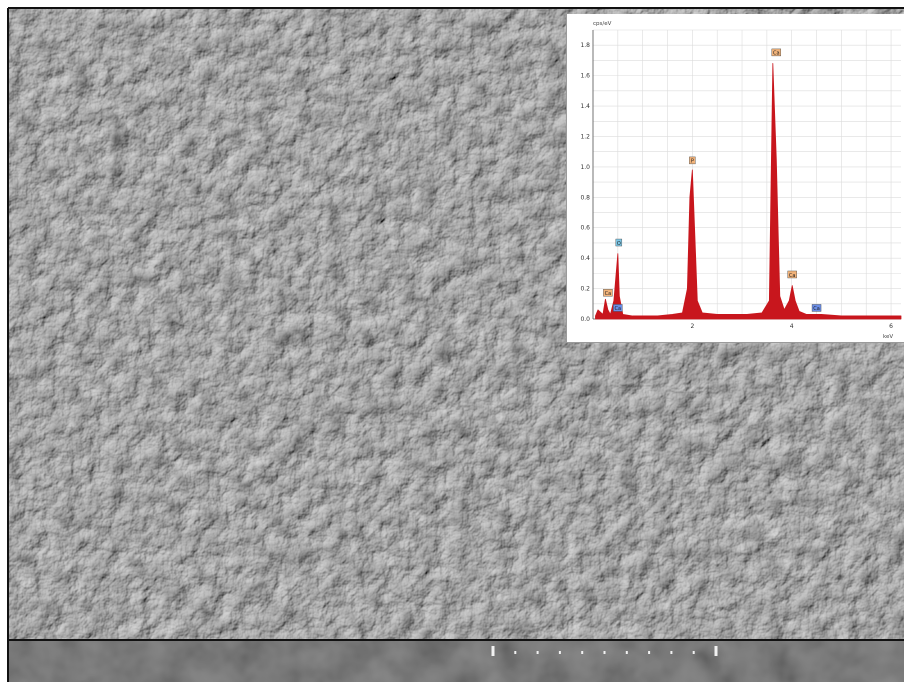  Describe the element at coordinates (585, 136) in the screenshot. I see `y-tick-label: 1.2` at that location.